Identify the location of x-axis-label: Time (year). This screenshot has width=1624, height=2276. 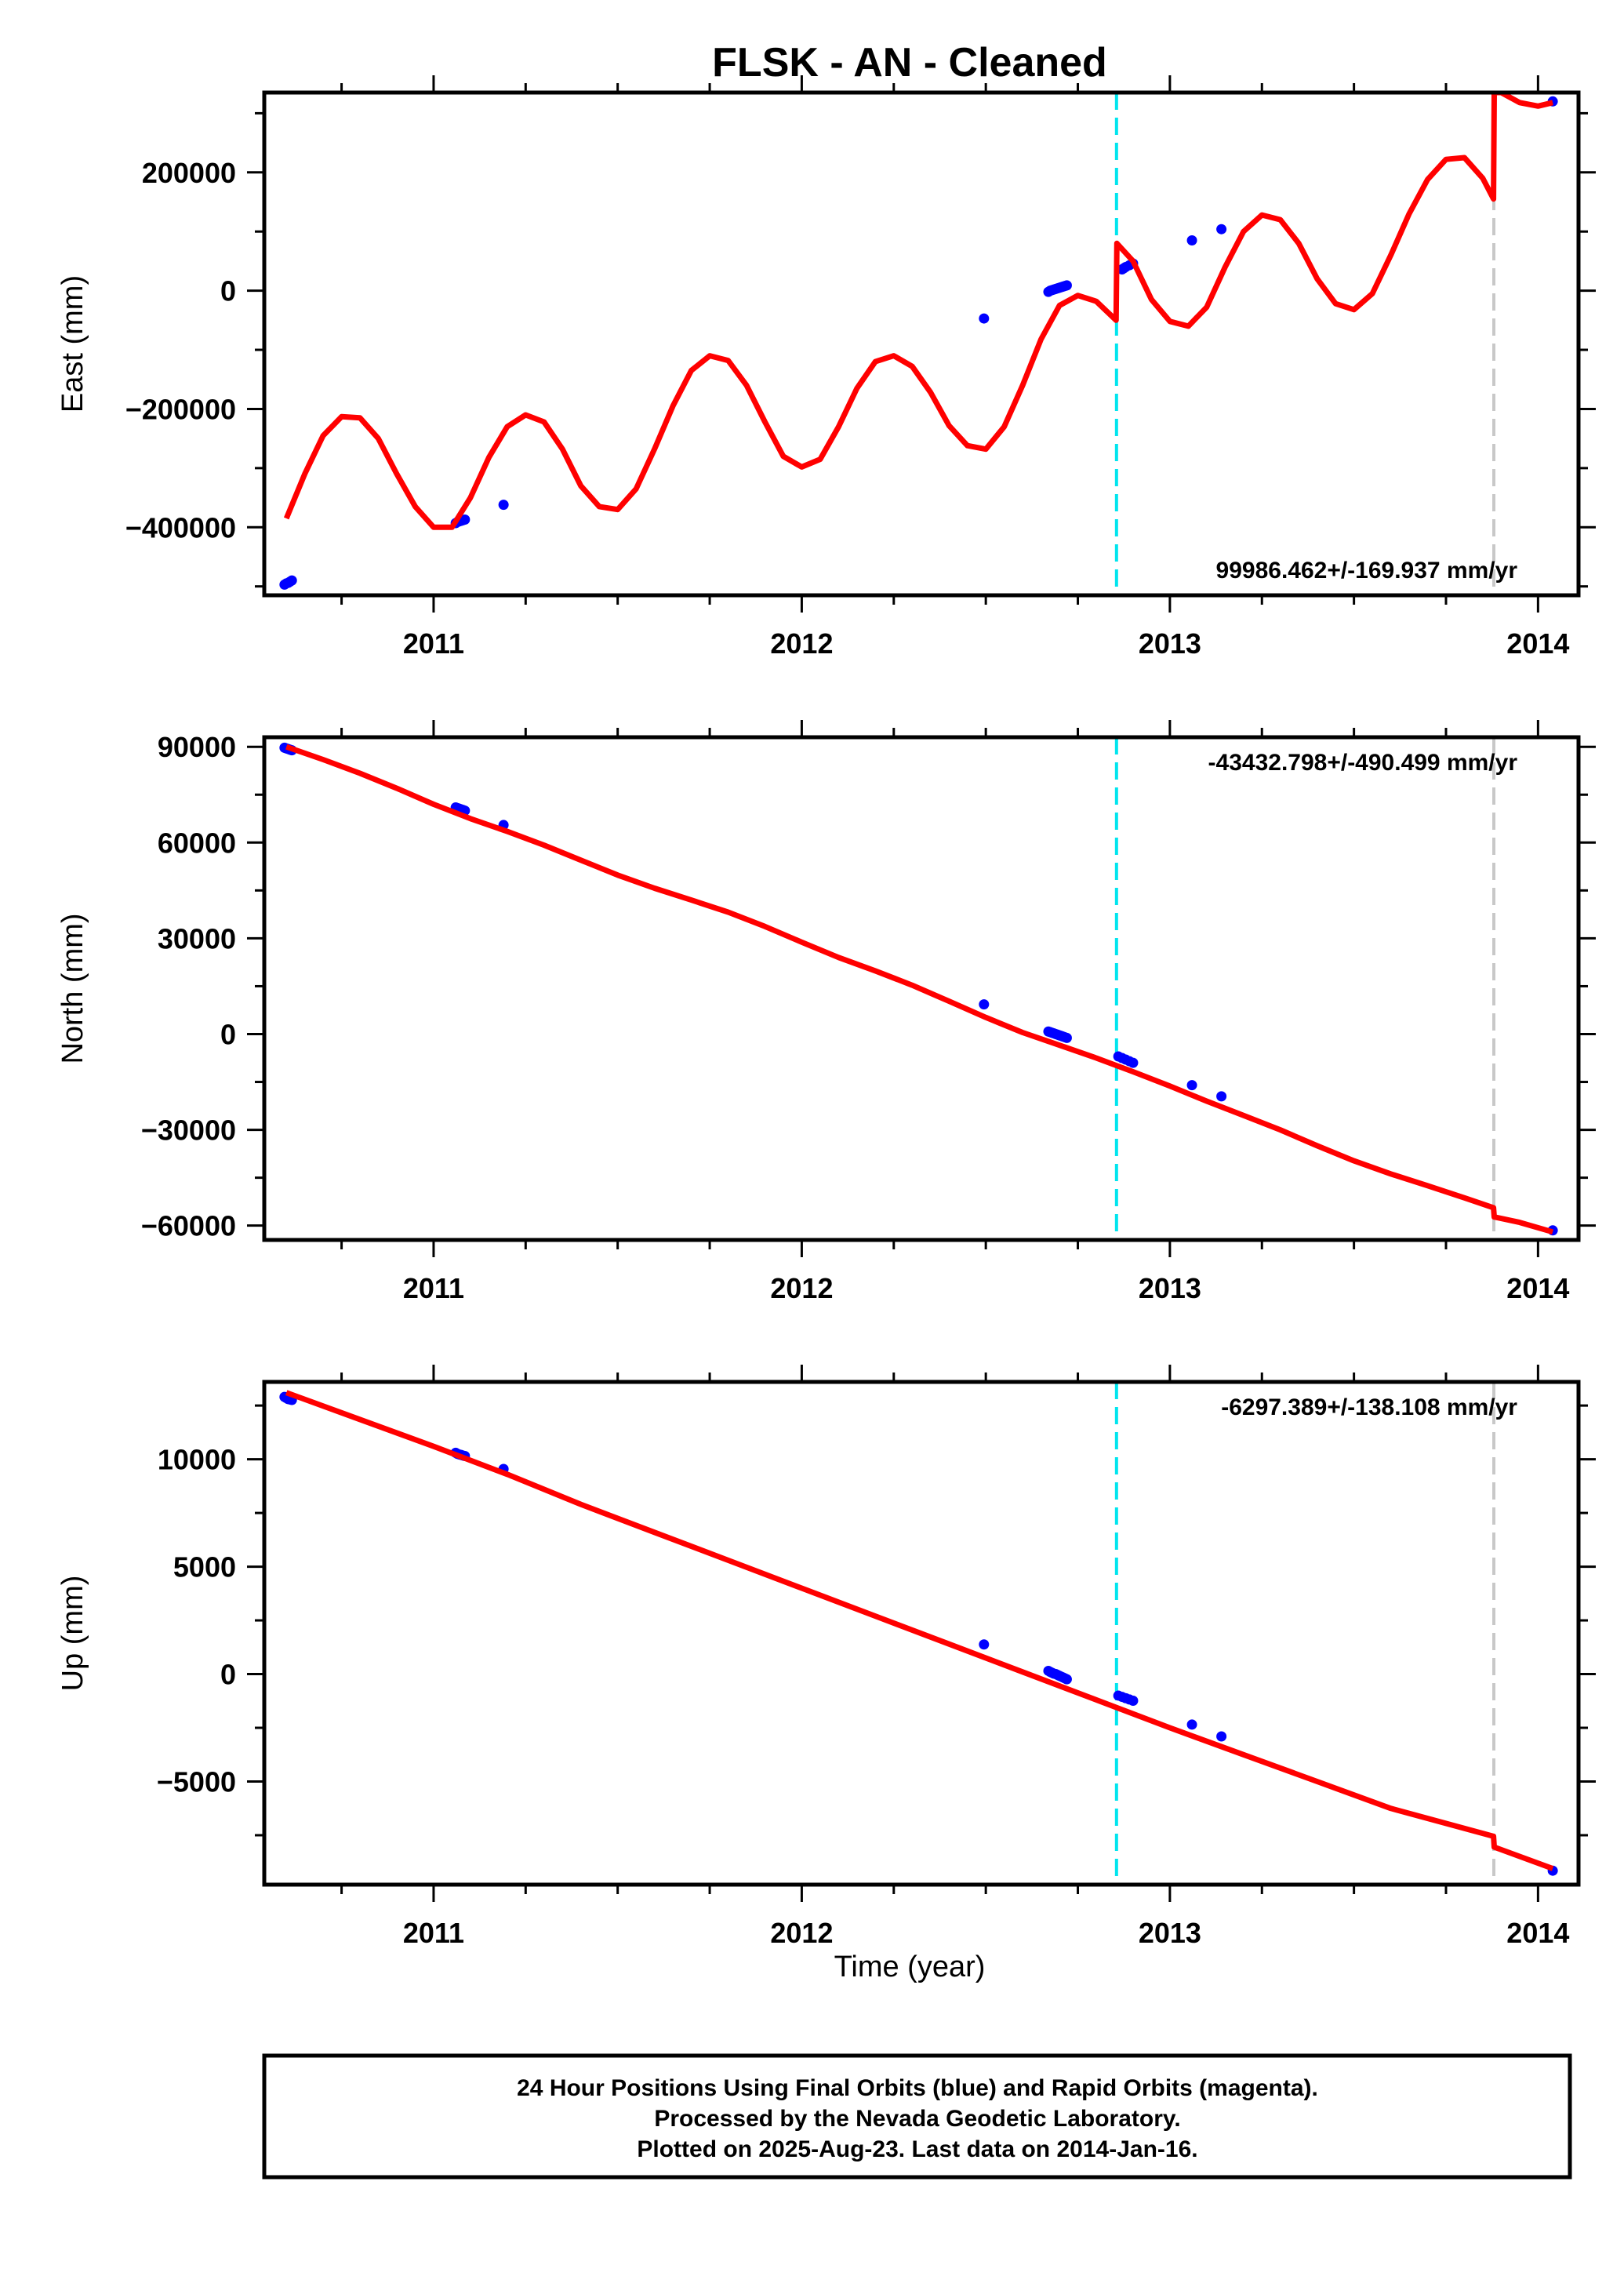
(910, 1967).